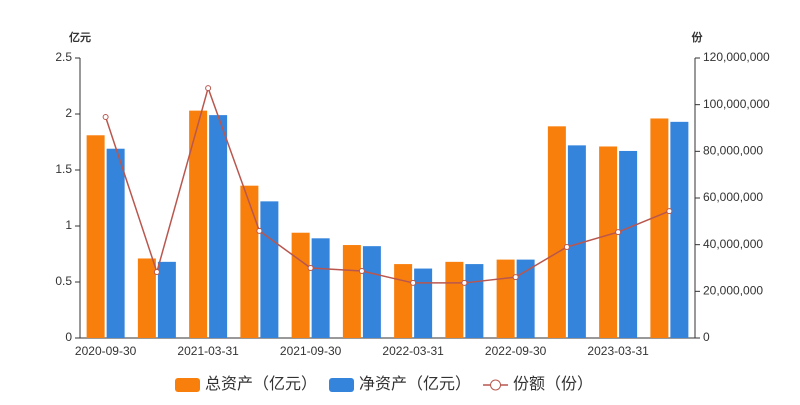 The image size is (800, 405). Describe the element at coordinates (496, 385) in the screenshot. I see `legend-marker` at that location.